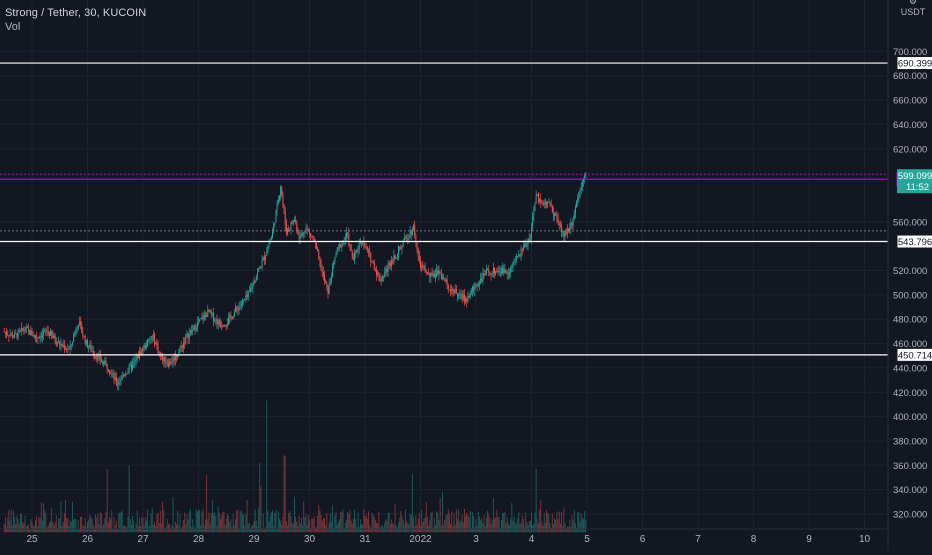  Describe the element at coordinates (913, 3) in the screenshot. I see `price-axis-settings-icon: ⚙` at that location.